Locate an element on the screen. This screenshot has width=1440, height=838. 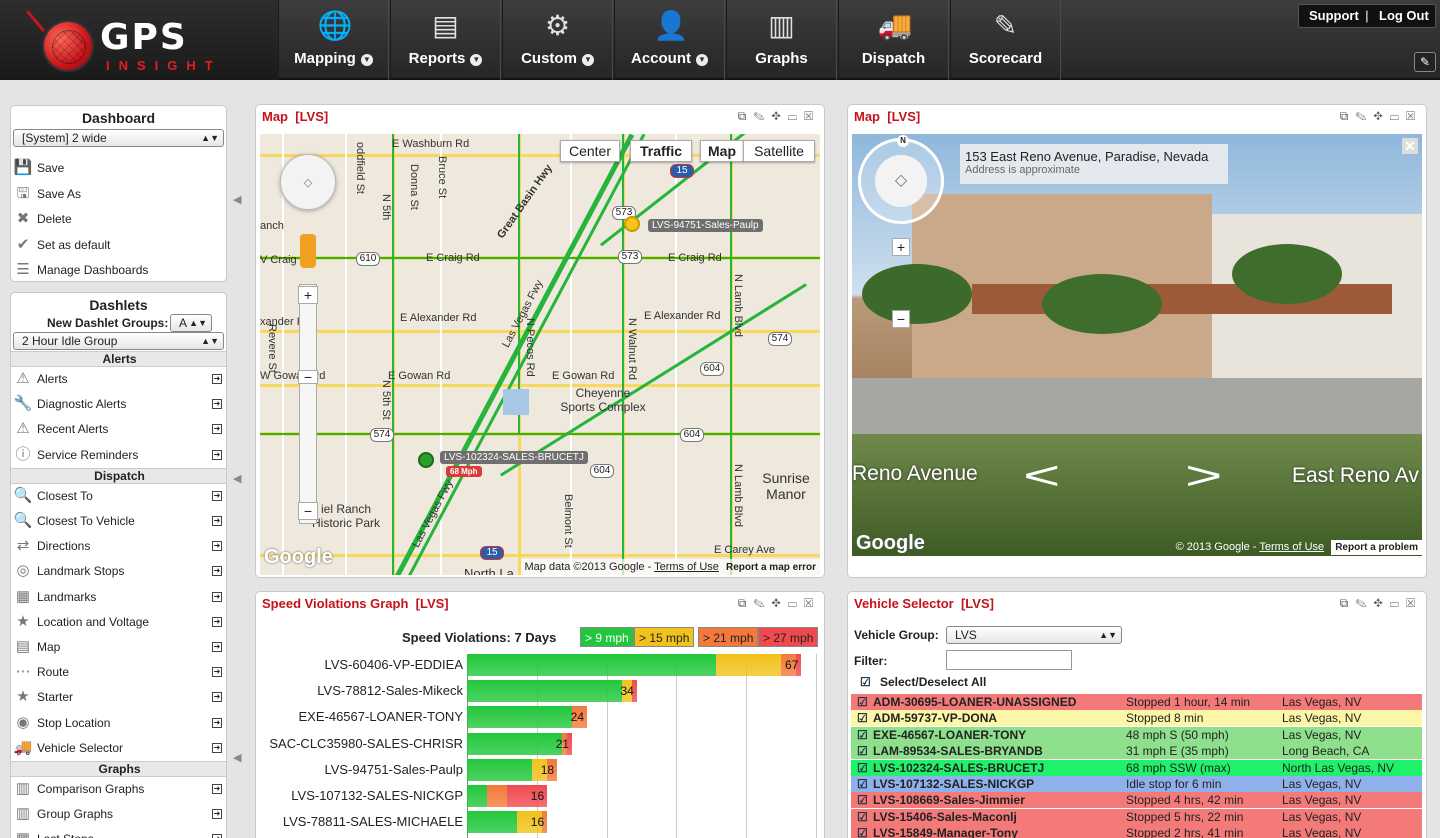
center-button: Center is located at coordinates (590, 151).